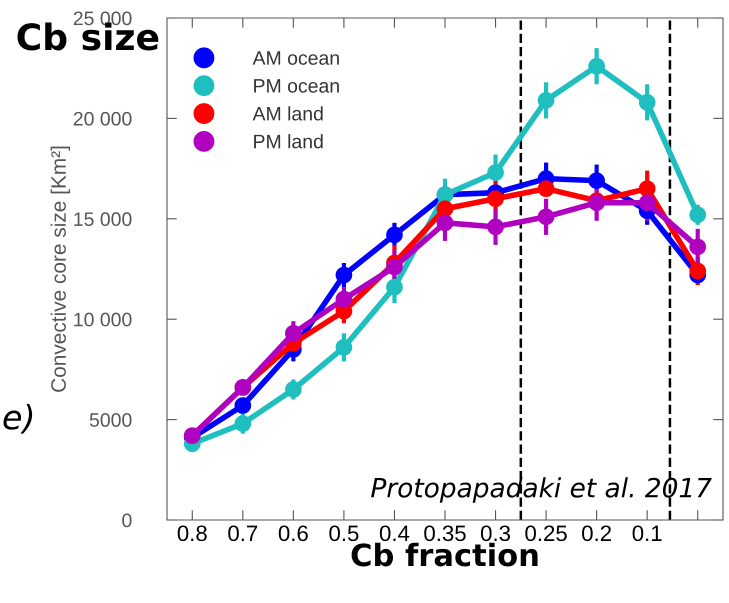  Describe the element at coordinates (192, 533) in the screenshot. I see `x-tick-label: 0.8` at that location.